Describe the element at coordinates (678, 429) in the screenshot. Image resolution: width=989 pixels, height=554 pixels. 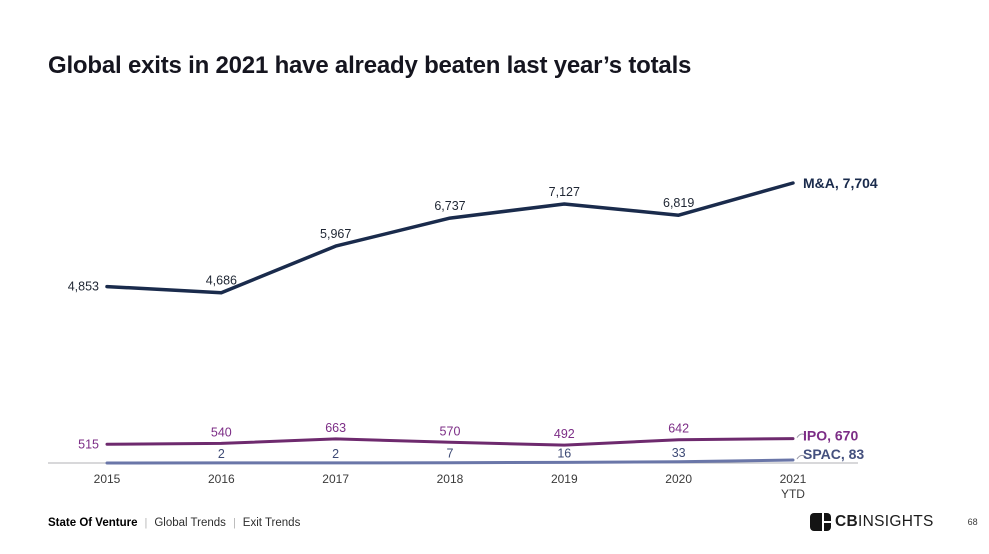
I see `ipo-data-label: 642` at that location.